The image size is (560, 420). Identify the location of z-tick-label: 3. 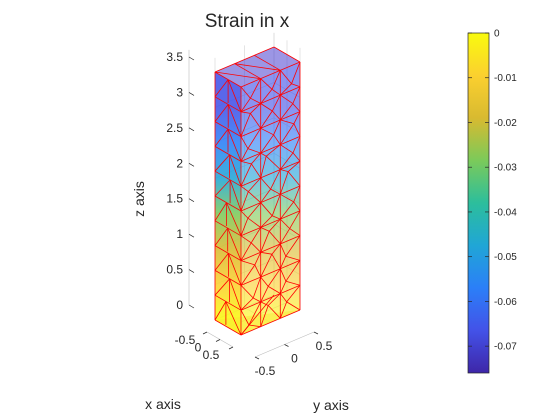
(179, 92).